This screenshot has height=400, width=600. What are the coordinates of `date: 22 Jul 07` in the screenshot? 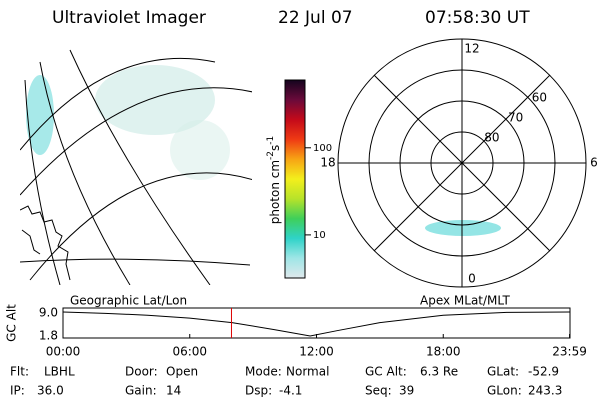 It's located at (315, 18).